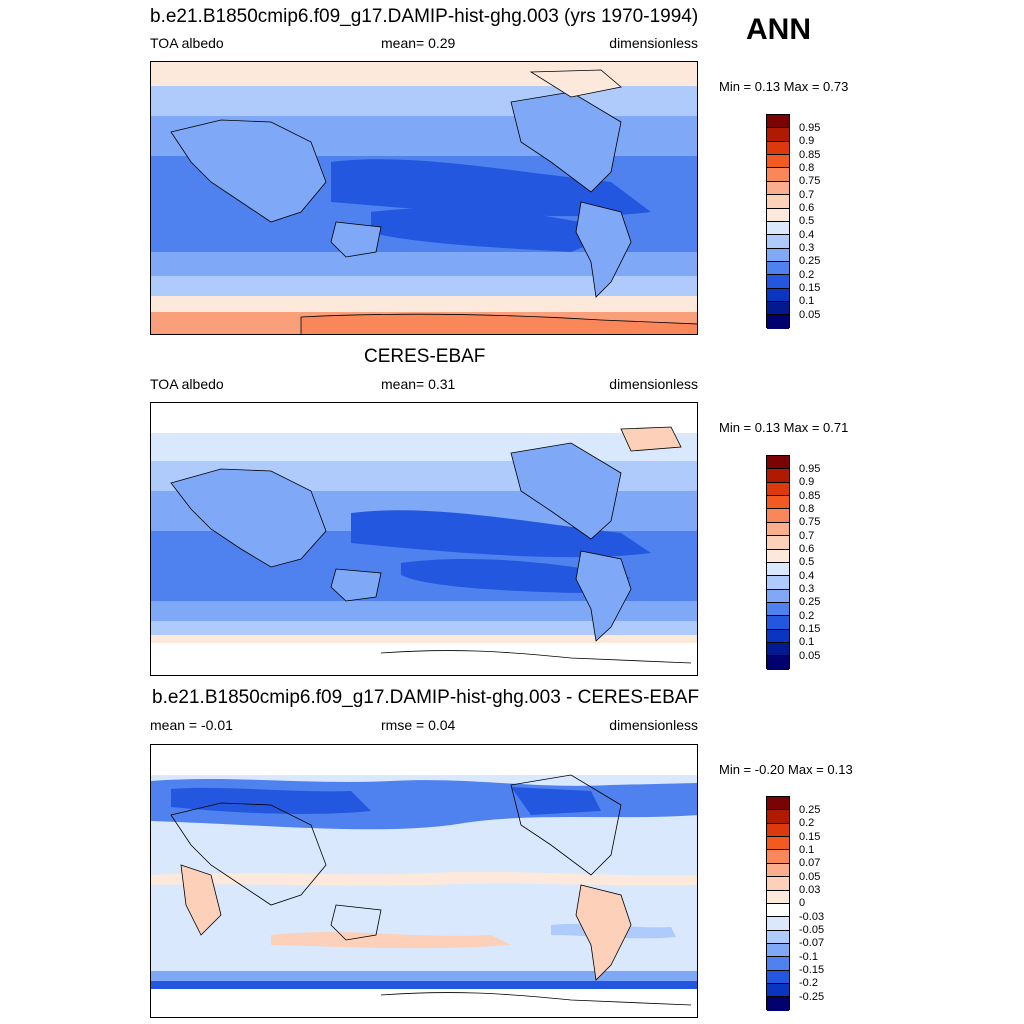 Image resolution: width=1024 pixels, height=1024 pixels. Describe the element at coordinates (784, 427) in the screenshot. I see `panel-2-minmax: Min = 0.13 Max = 0.71` at that location.